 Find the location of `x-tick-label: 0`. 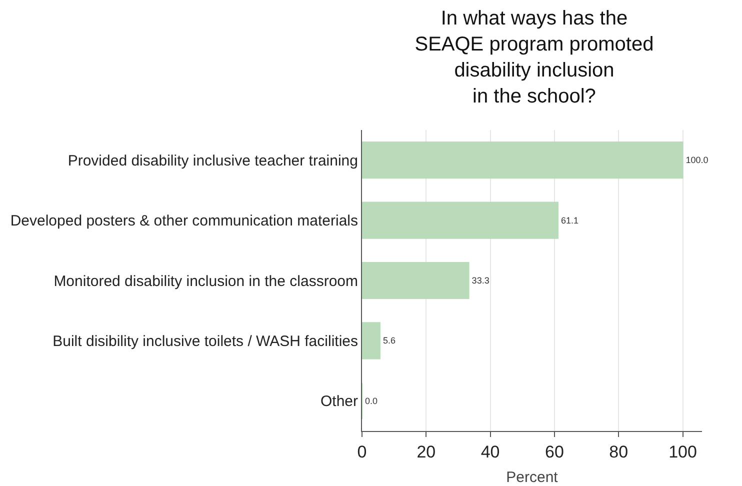

x-tick-label: 0 is located at coordinates (362, 452).